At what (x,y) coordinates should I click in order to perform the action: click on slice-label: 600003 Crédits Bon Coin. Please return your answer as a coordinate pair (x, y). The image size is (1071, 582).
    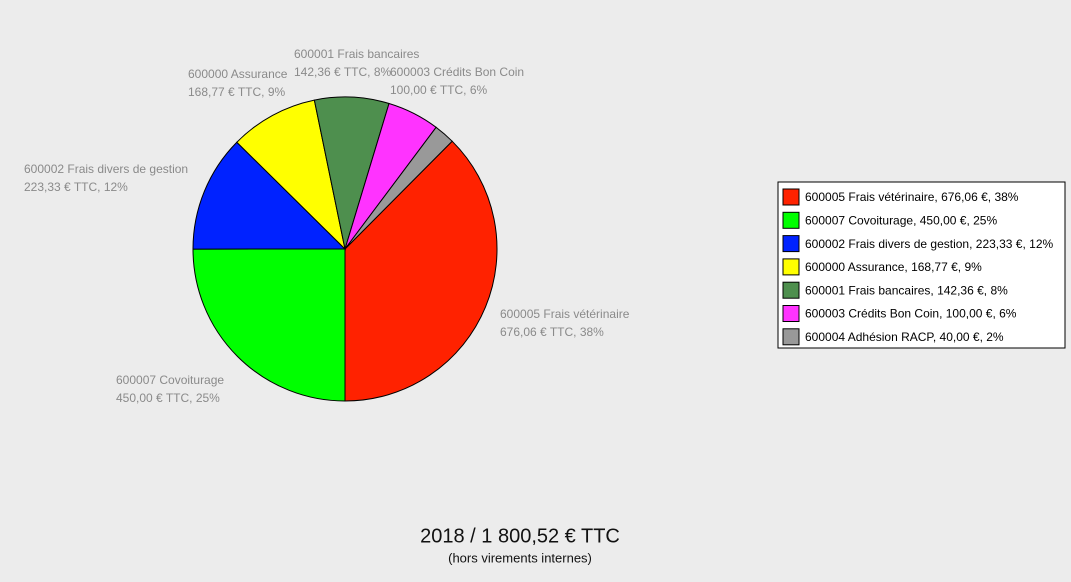
    Looking at the image, I should click on (457, 72).